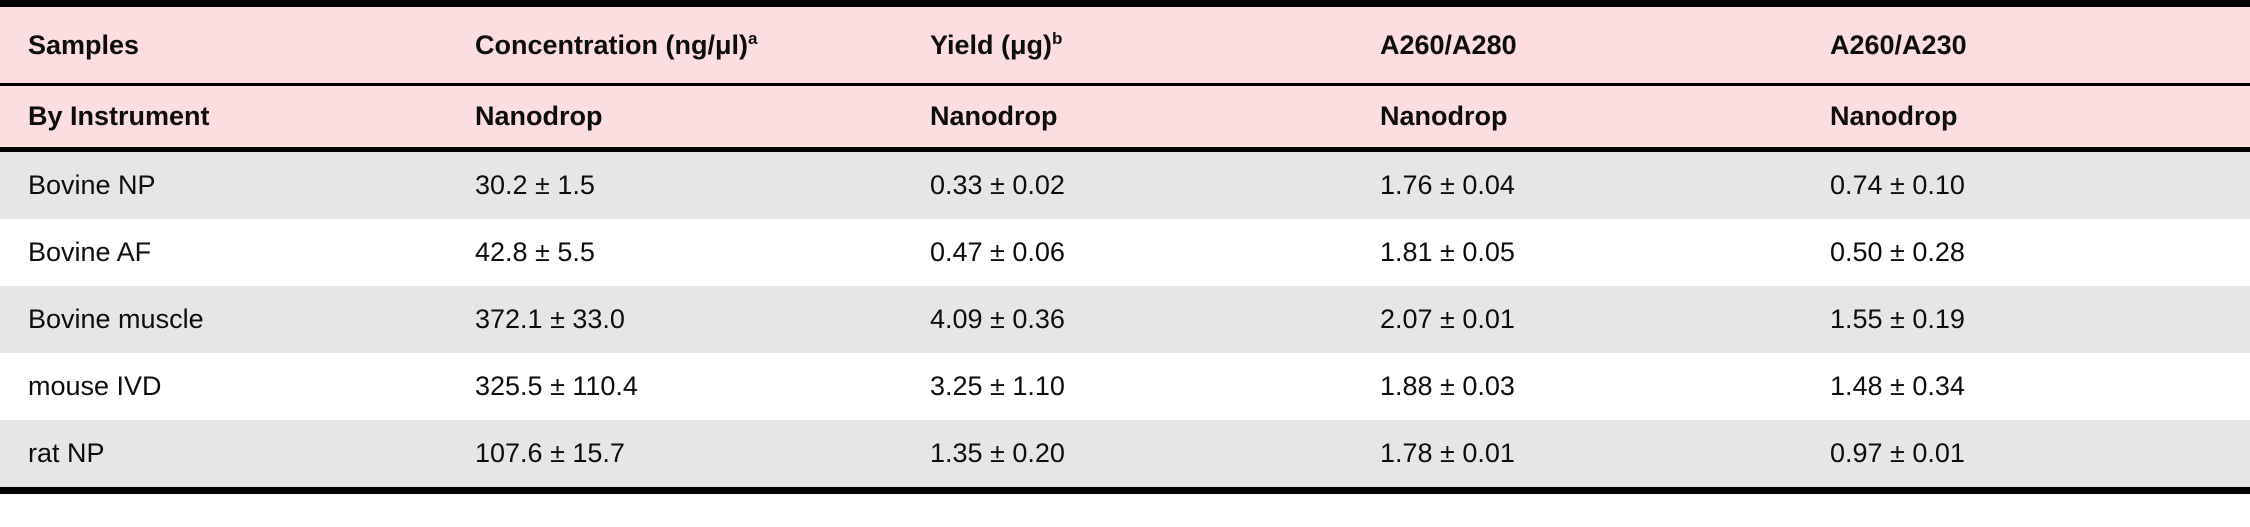  What do you see at coordinates (677, 319) in the screenshot?
I see `cell-concentration: 372.1 ± 33.0` at bounding box center [677, 319].